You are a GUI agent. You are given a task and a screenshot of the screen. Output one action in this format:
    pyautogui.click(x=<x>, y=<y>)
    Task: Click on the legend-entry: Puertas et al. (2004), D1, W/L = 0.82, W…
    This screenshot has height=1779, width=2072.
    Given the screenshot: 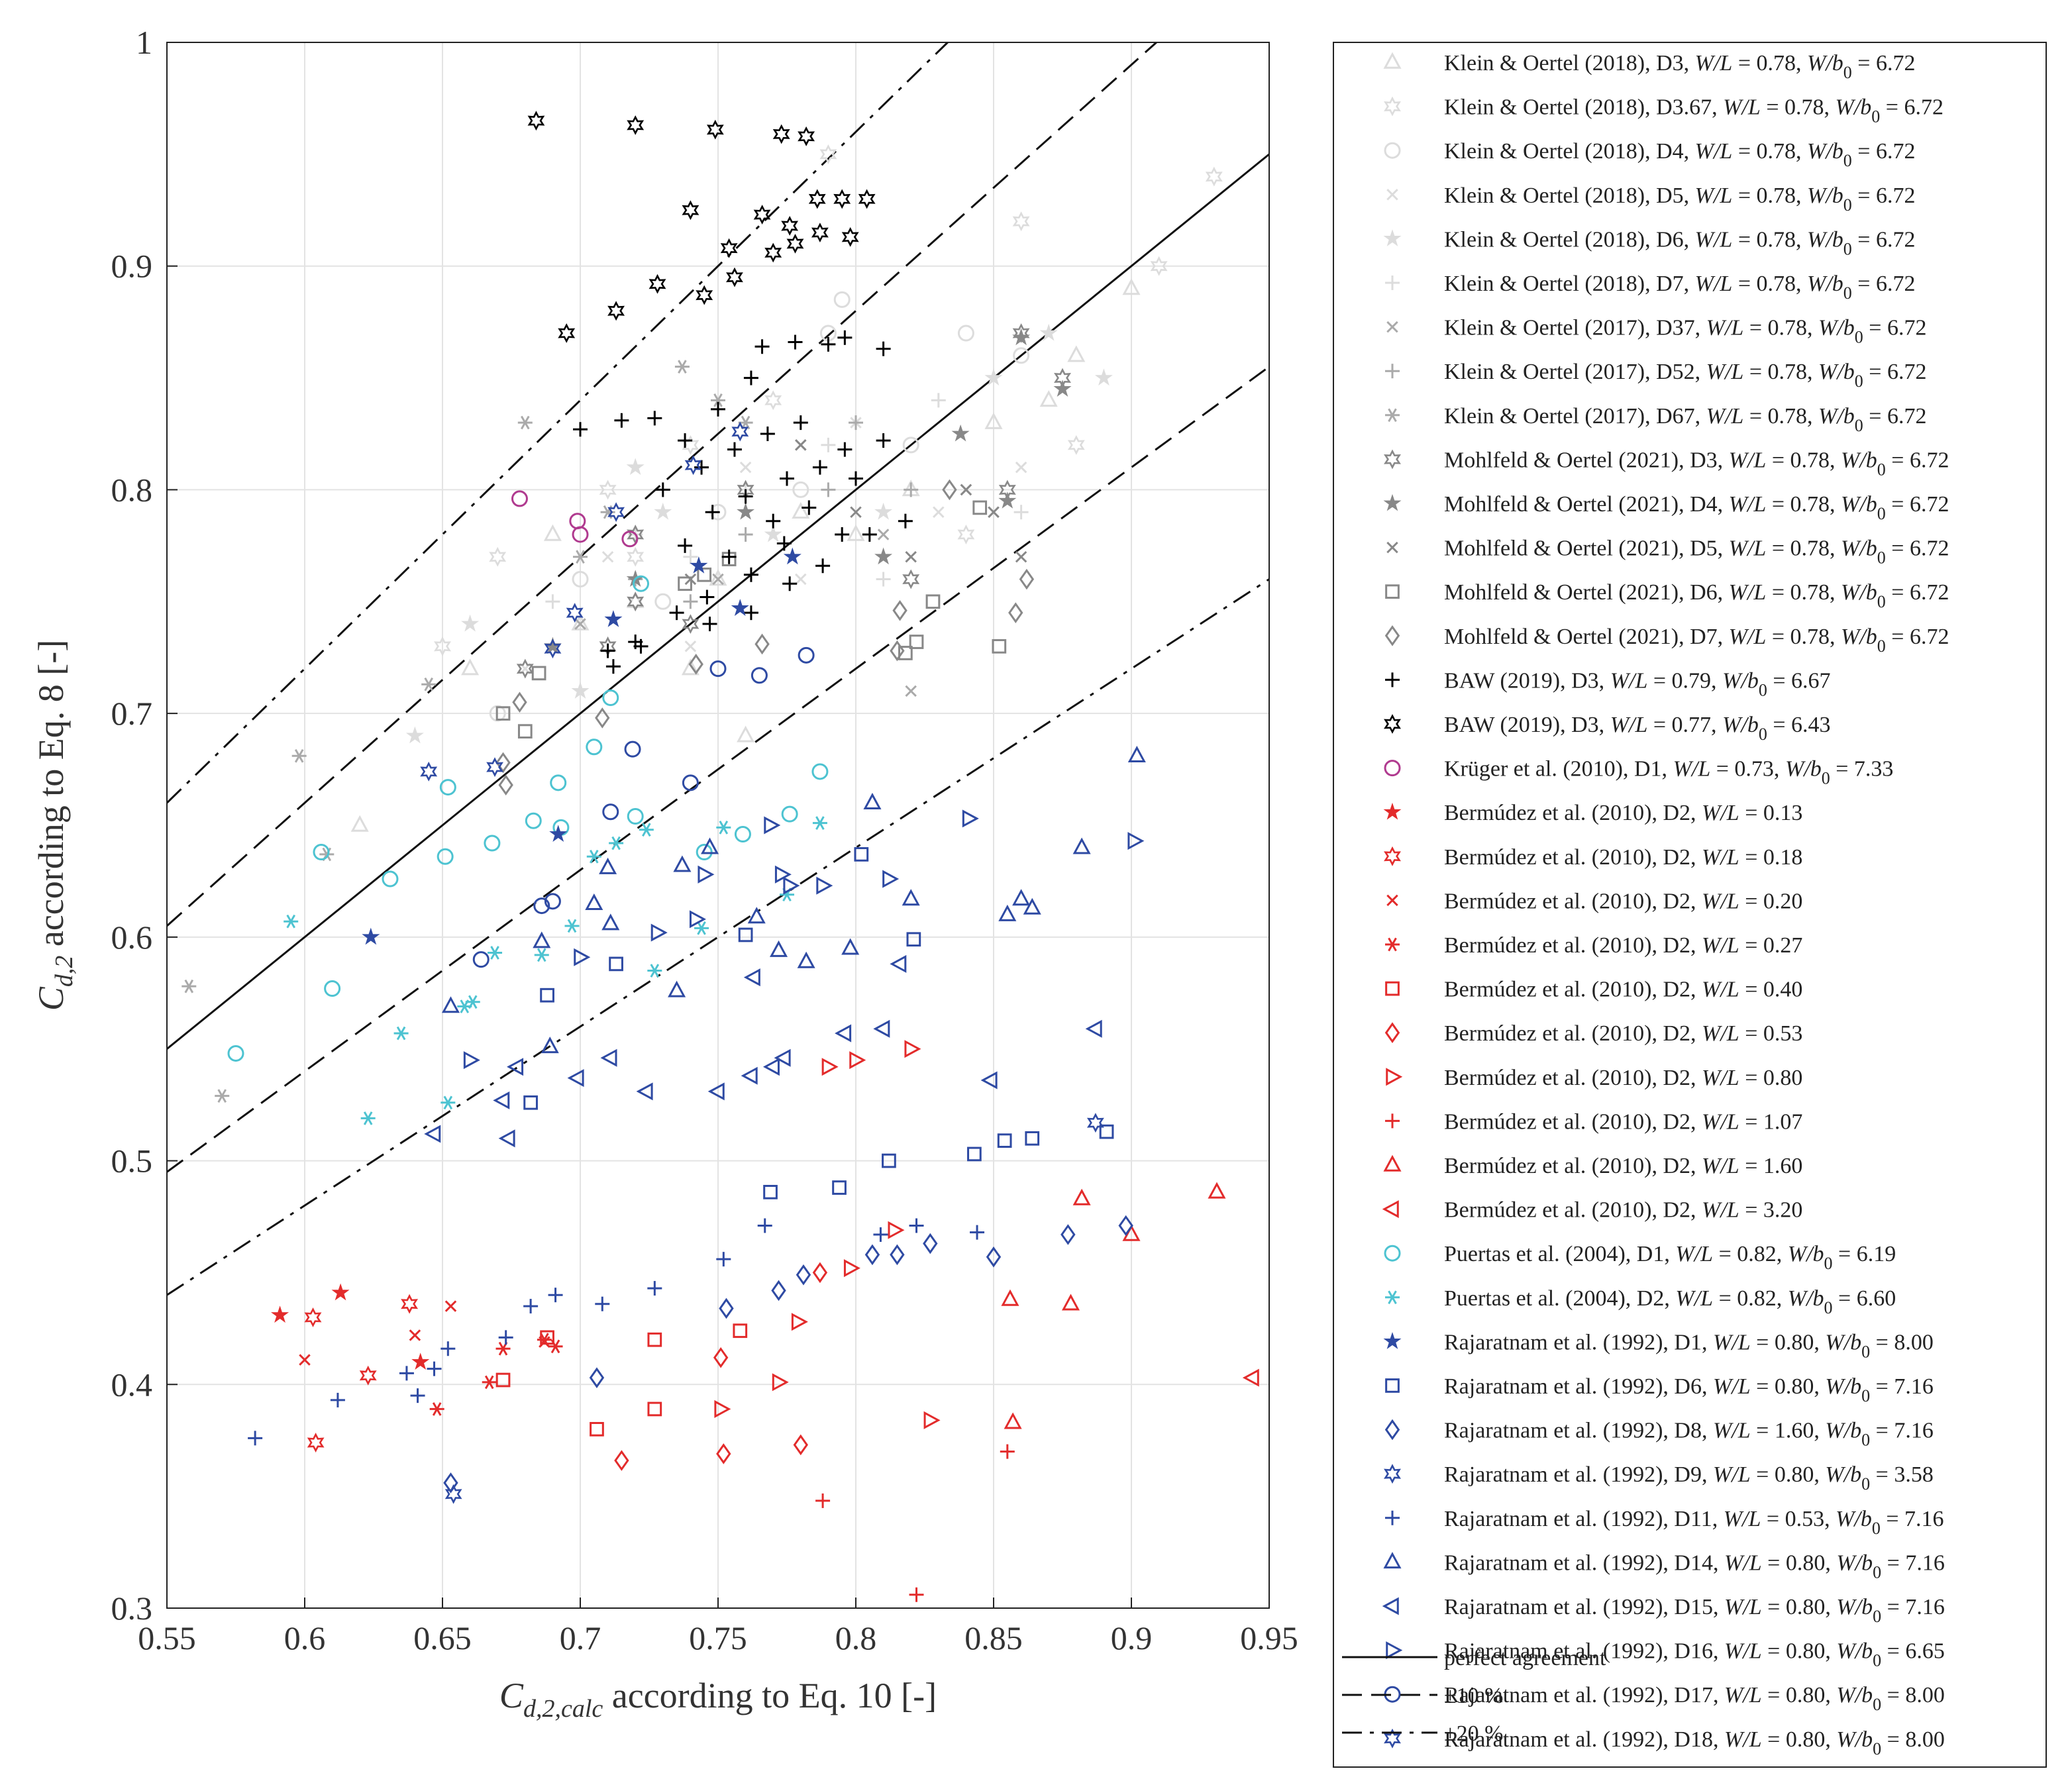 What is the action you would take?
    pyautogui.click(x=1640, y=1257)
    